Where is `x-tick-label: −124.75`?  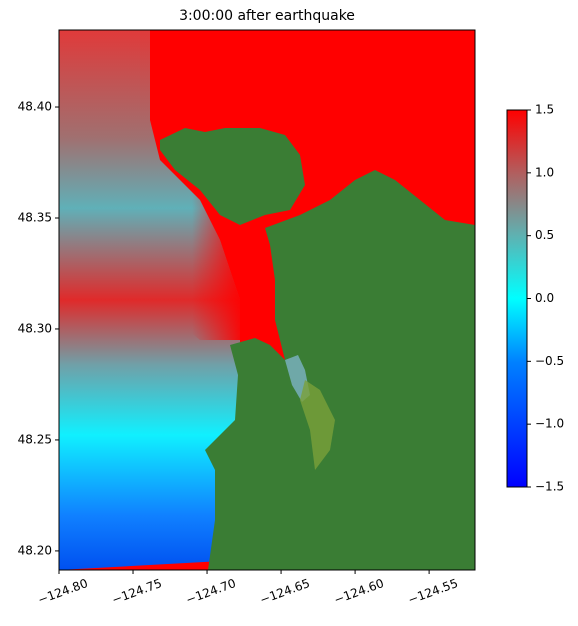 x-tick-label: −124.75 is located at coordinates (137, 591).